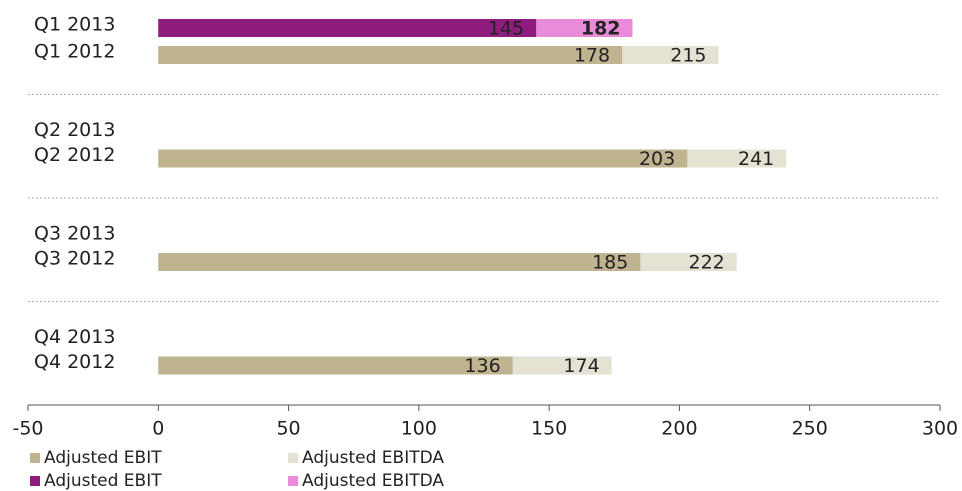  Describe the element at coordinates (549, 429) in the screenshot. I see `x-tick-label: 150` at that location.